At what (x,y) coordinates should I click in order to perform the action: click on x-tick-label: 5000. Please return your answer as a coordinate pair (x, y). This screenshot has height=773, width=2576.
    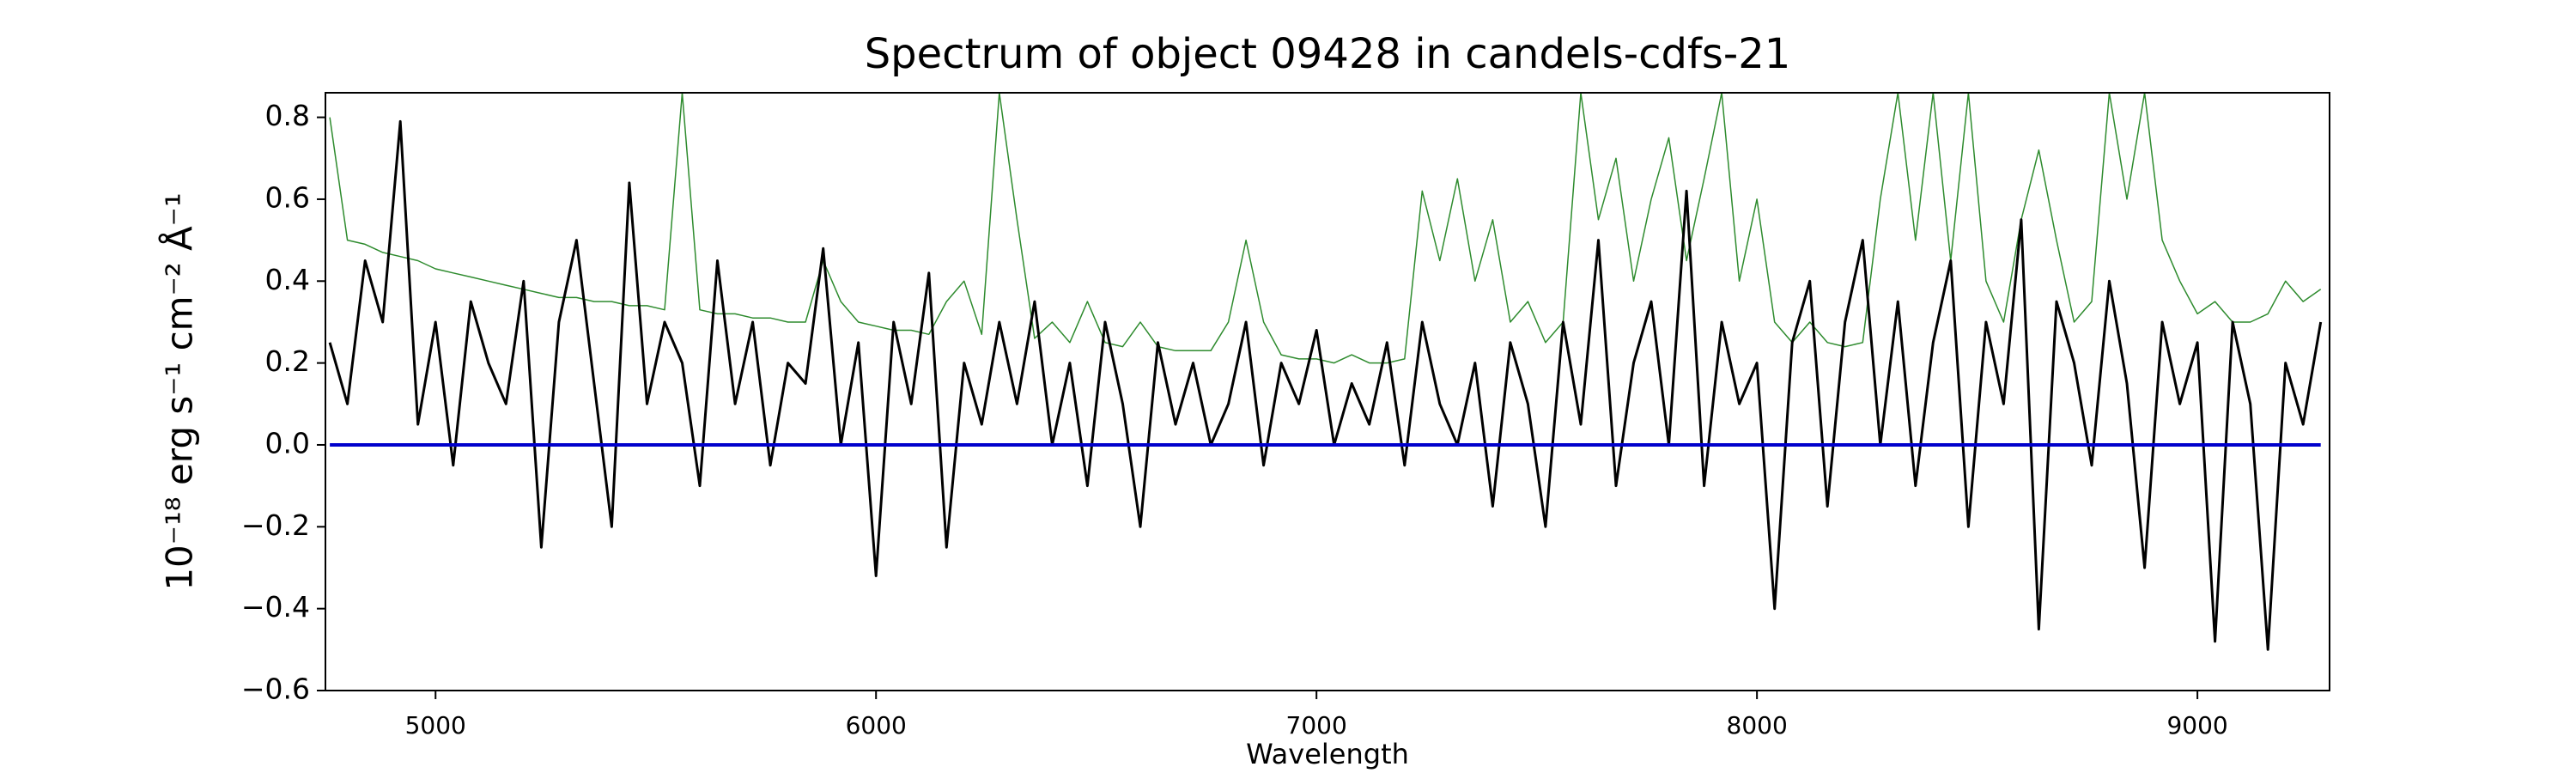
    Looking at the image, I should click on (435, 725).